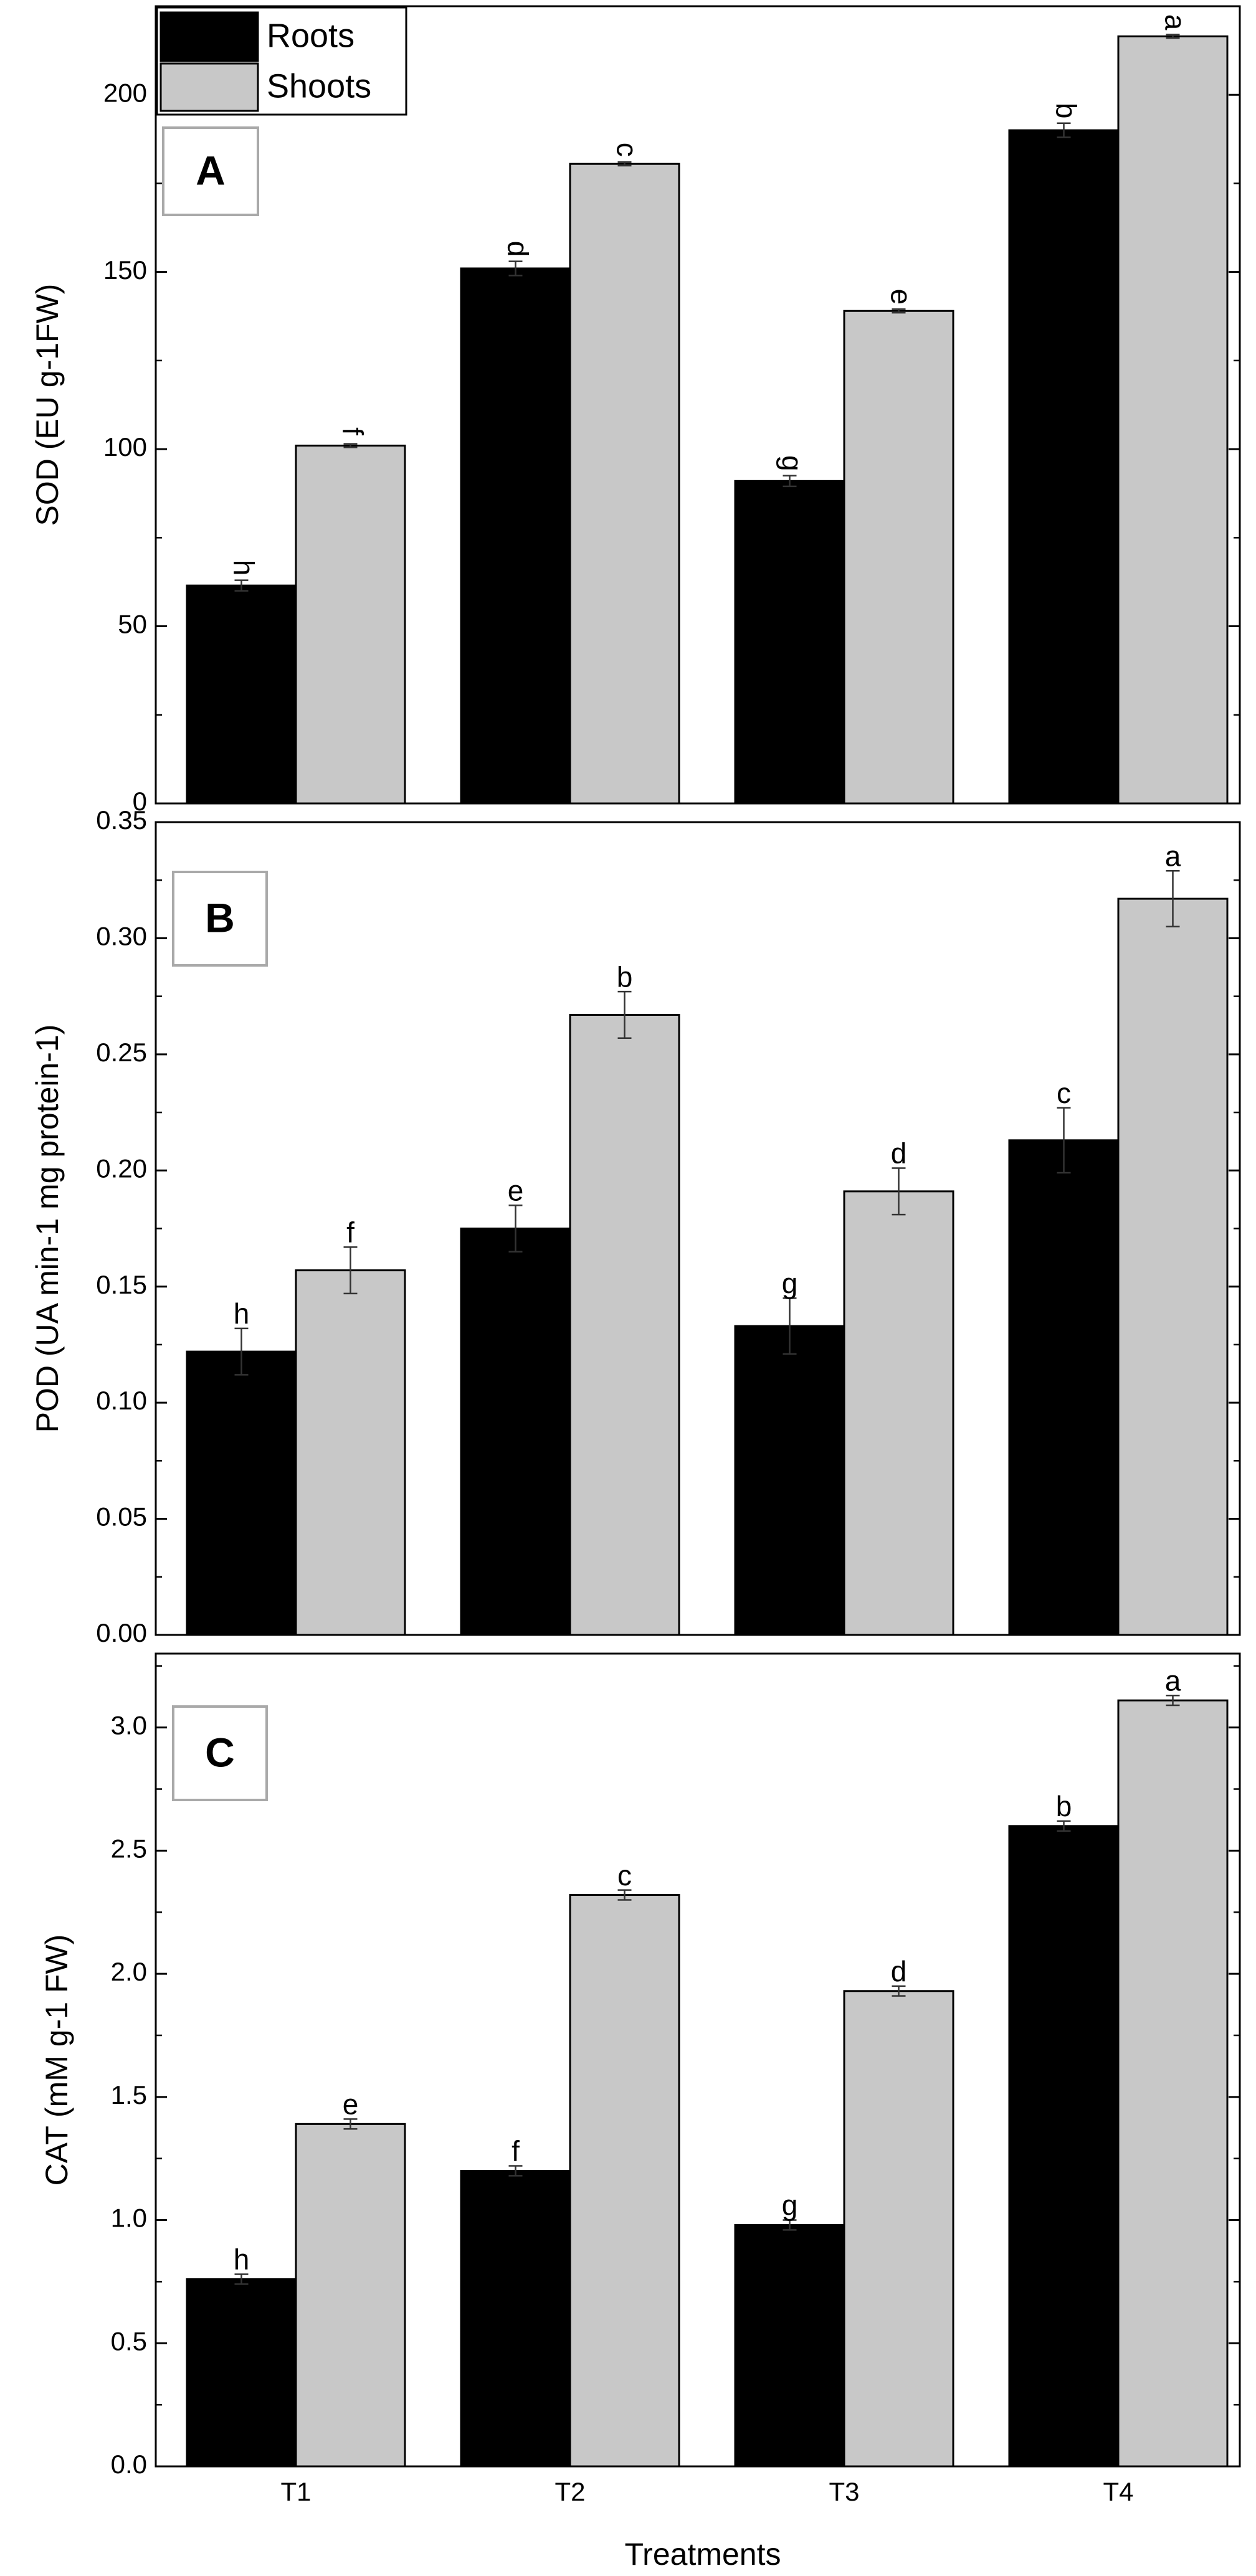 The height and width of the screenshot is (2576, 1256). What do you see at coordinates (220, 917) in the screenshot?
I see `panel-label: B` at bounding box center [220, 917].